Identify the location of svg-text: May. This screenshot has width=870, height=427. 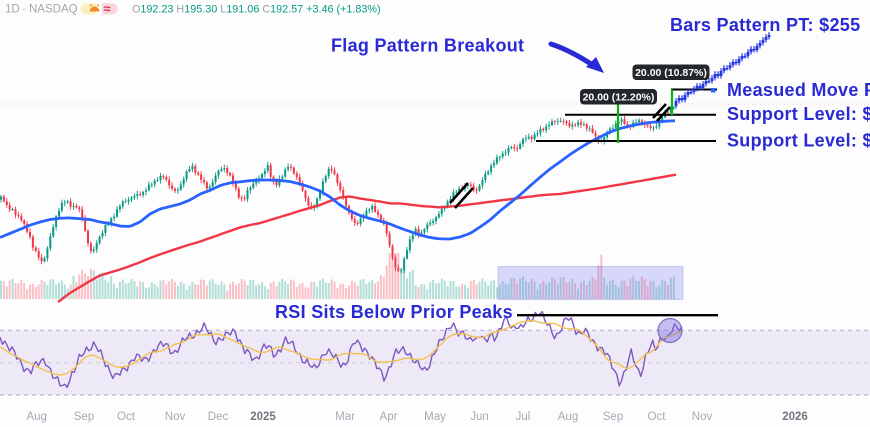
(435, 417).